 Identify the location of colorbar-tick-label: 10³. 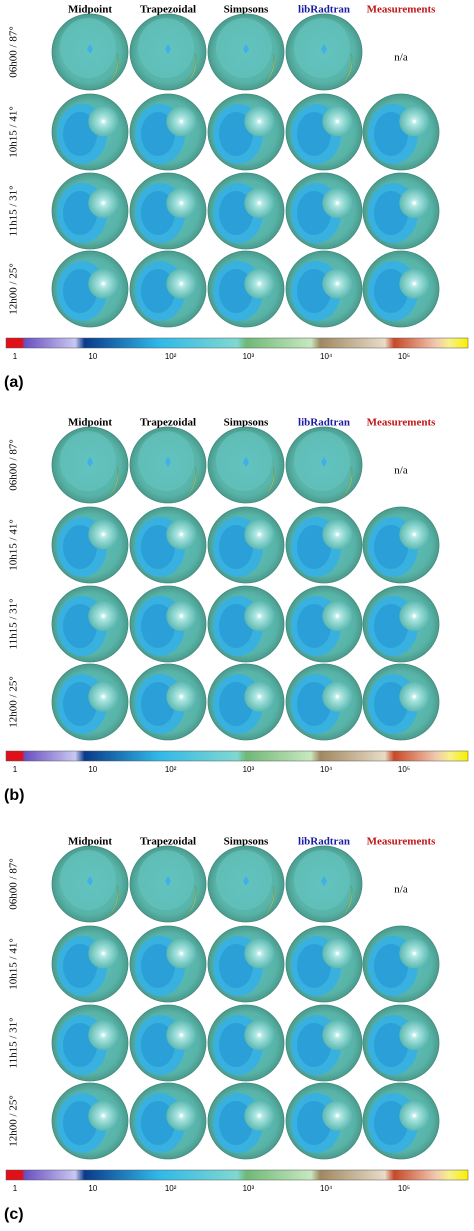
(249, 356).